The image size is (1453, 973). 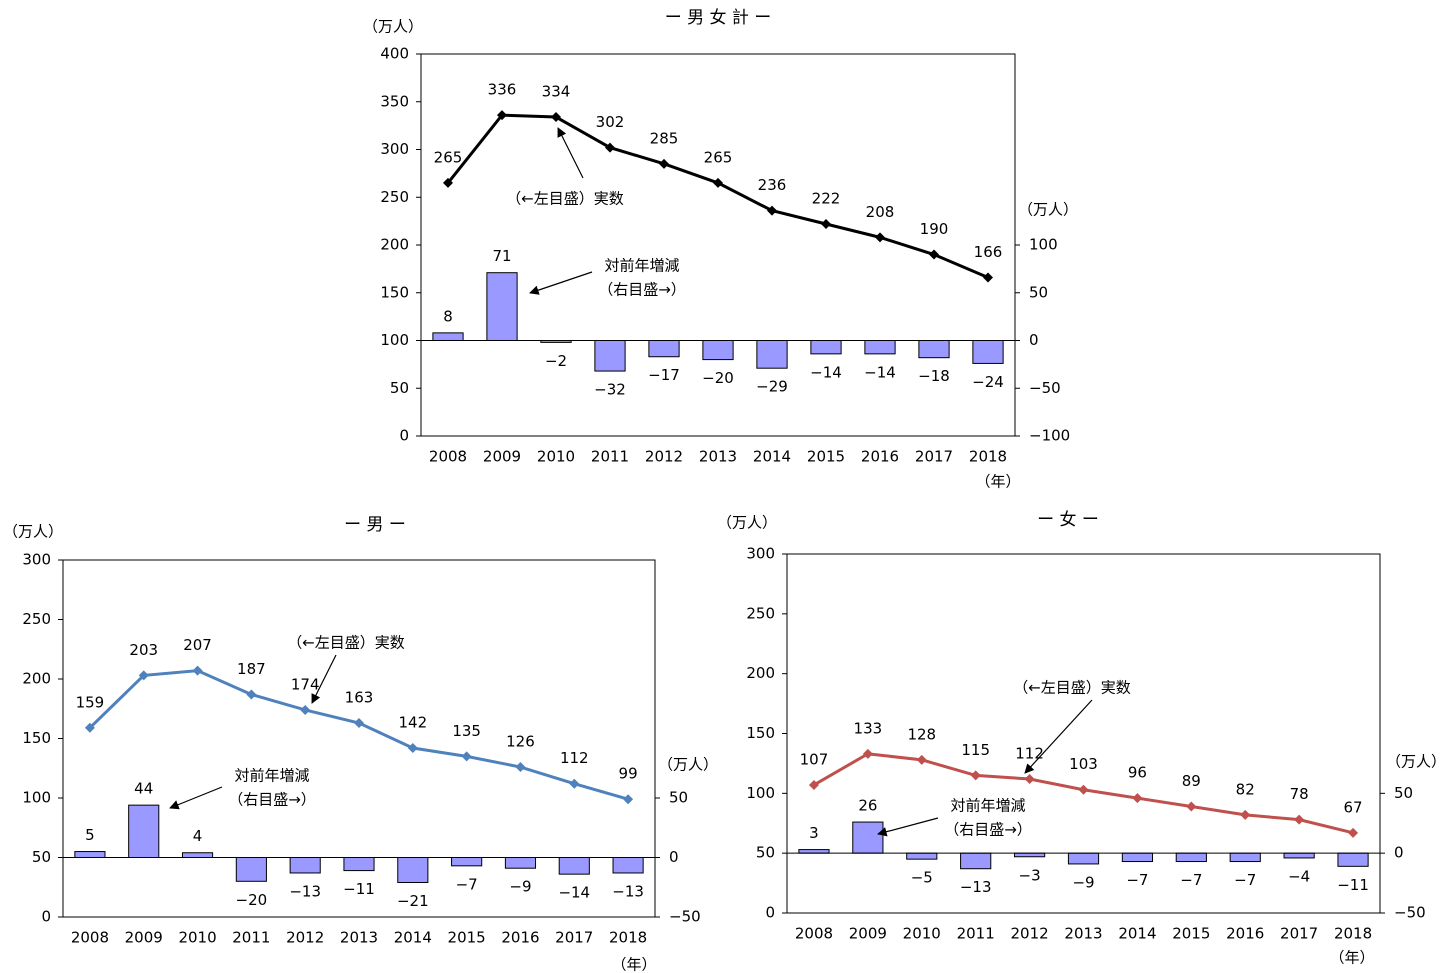 I want to click on bar-value-label: −21, so click(x=413, y=901).